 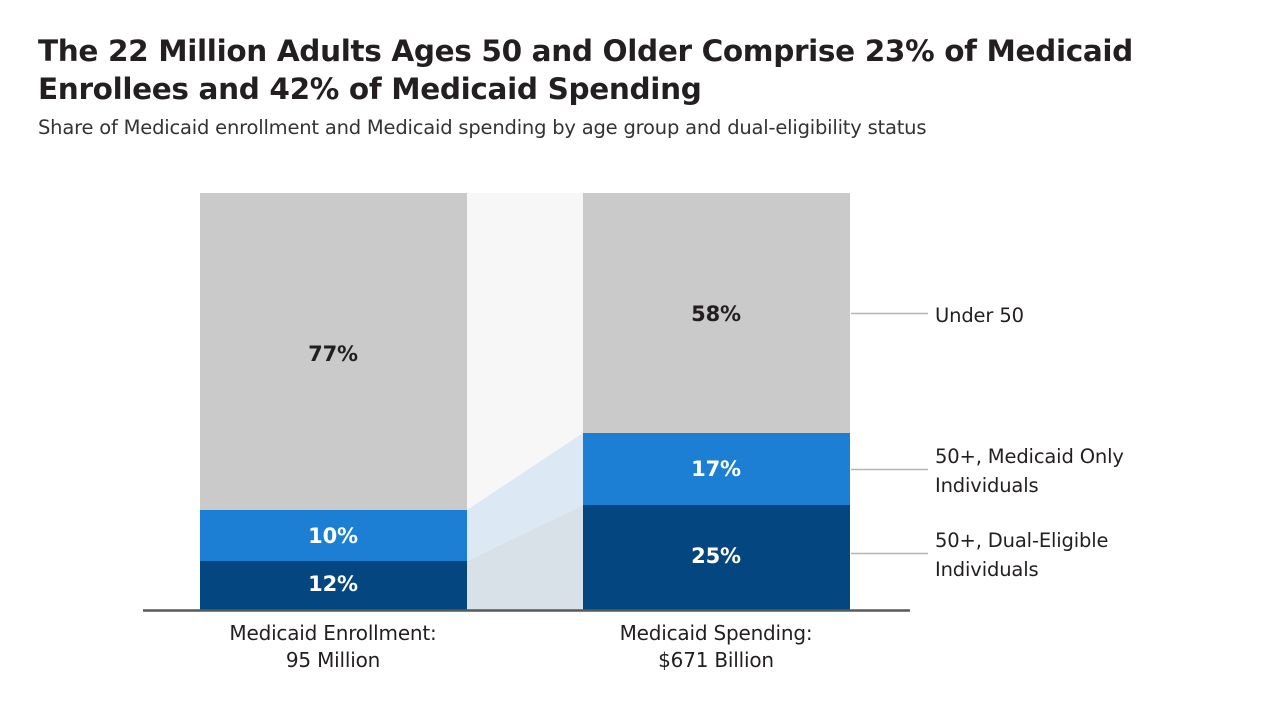 I want to click on bar-segment-spending-medicaid-only, so click(x=716, y=469).